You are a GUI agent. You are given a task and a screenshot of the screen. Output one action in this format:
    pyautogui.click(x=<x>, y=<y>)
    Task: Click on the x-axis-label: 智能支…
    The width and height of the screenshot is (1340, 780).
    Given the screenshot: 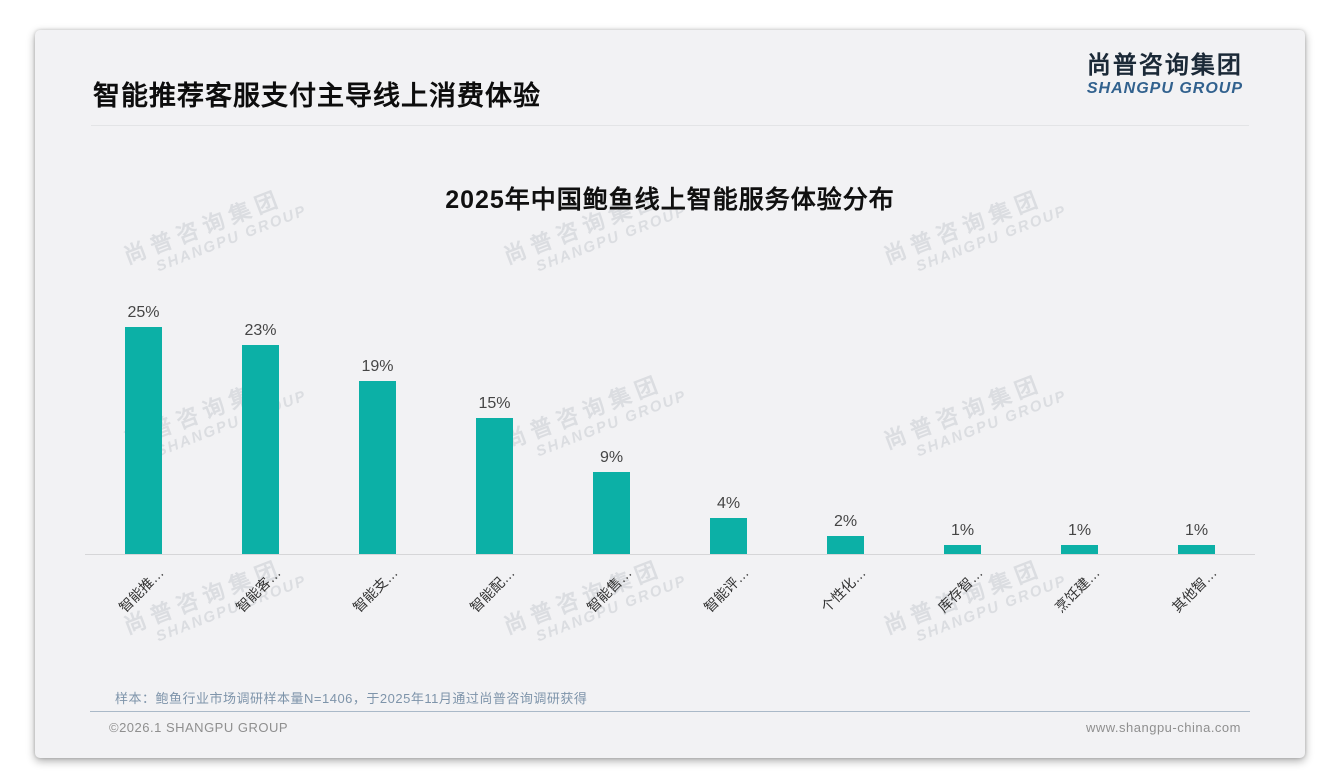 What is the action you would take?
    pyautogui.click(x=375, y=590)
    